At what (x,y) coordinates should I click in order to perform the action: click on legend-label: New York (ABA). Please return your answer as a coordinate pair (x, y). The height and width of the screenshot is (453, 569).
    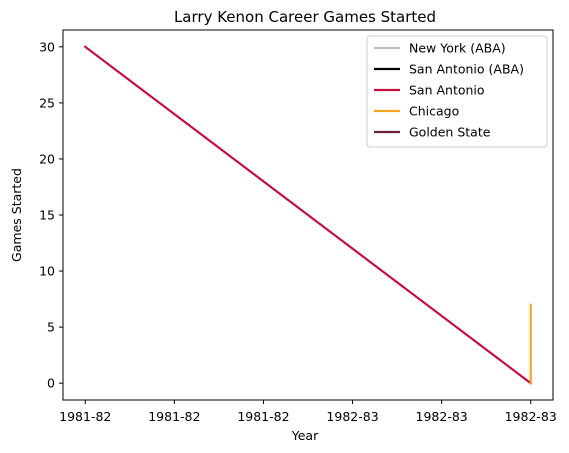
    Looking at the image, I should click on (457, 48).